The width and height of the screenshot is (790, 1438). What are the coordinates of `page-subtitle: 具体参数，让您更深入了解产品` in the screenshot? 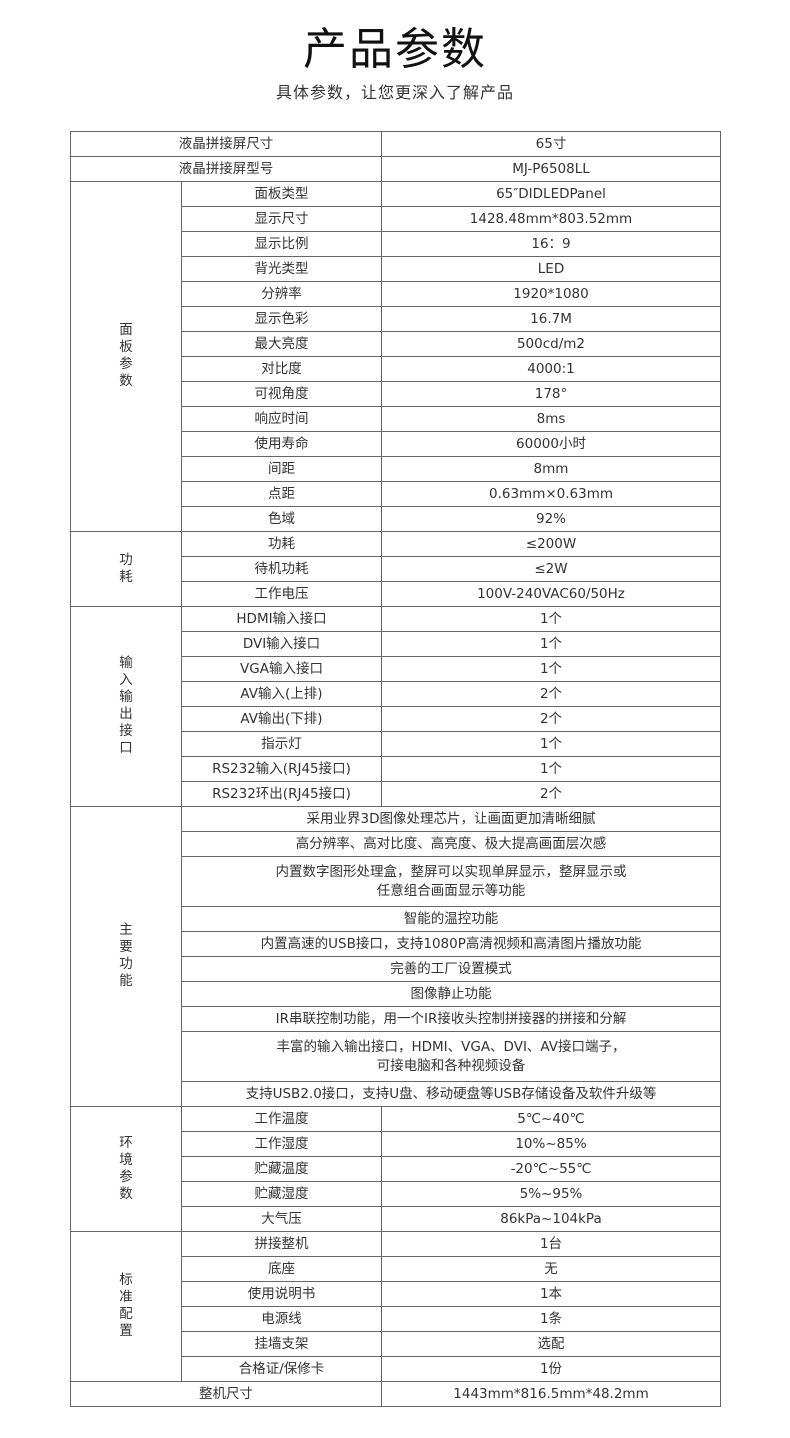 It's located at (394, 92).